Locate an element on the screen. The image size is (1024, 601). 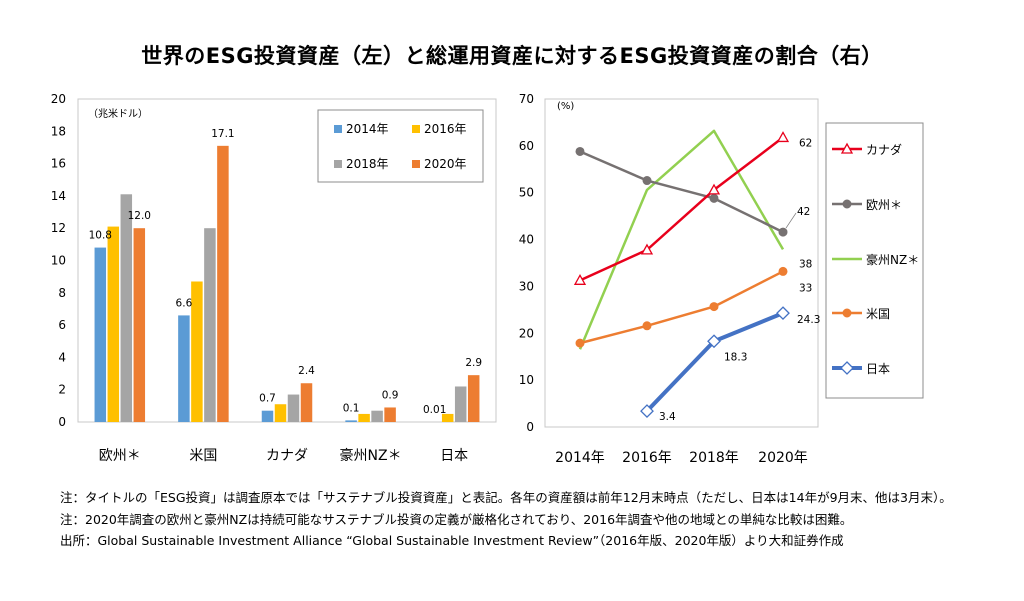
line-legend-label: 米国 is located at coordinates (878, 314).